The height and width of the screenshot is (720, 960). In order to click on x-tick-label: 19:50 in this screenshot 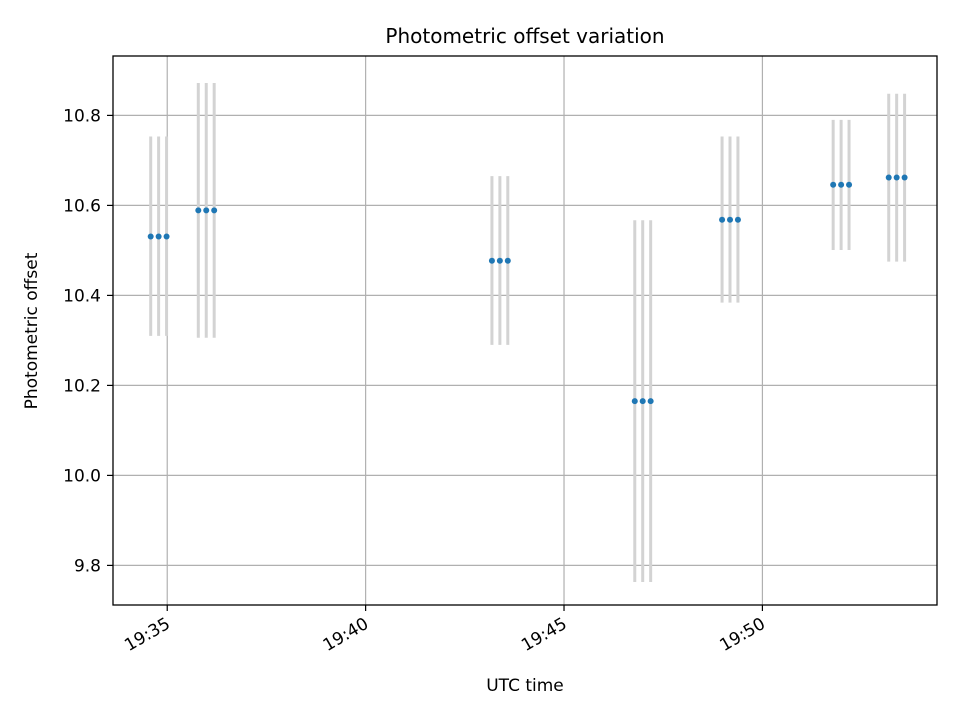, I will do `click(742, 635)`.